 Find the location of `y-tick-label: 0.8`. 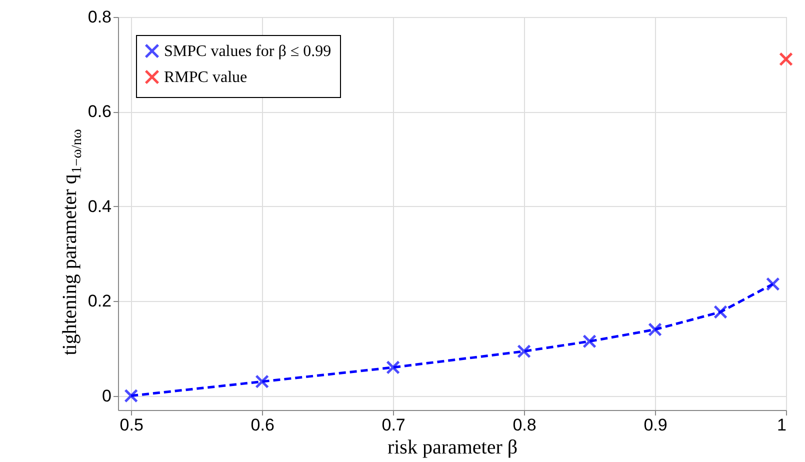

y-tick-label: 0.8 is located at coordinates (100, 17).